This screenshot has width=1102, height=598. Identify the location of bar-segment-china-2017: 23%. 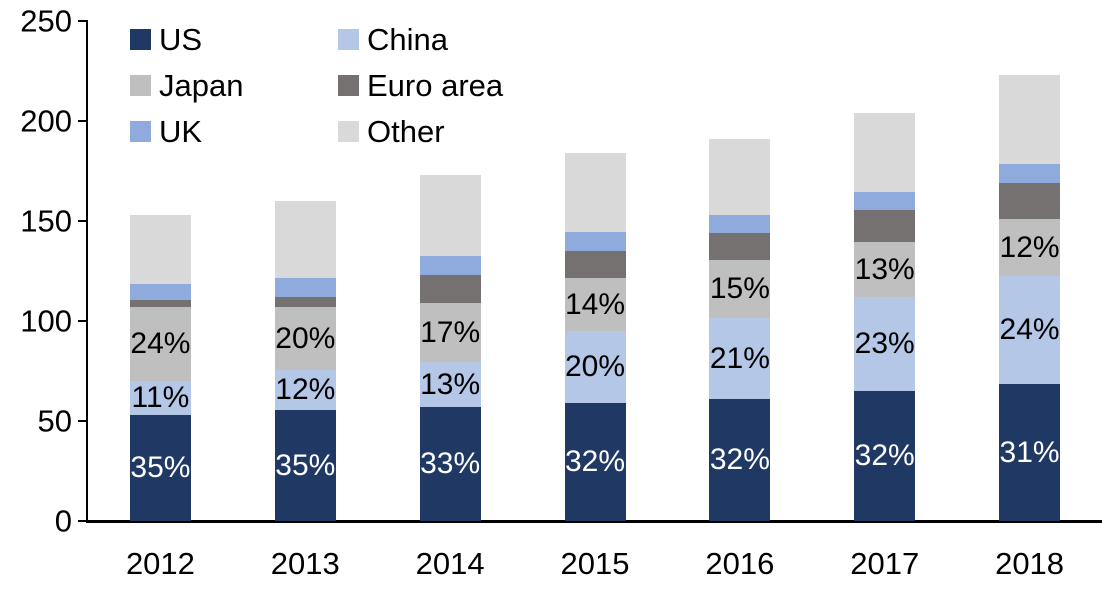
(885, 344).